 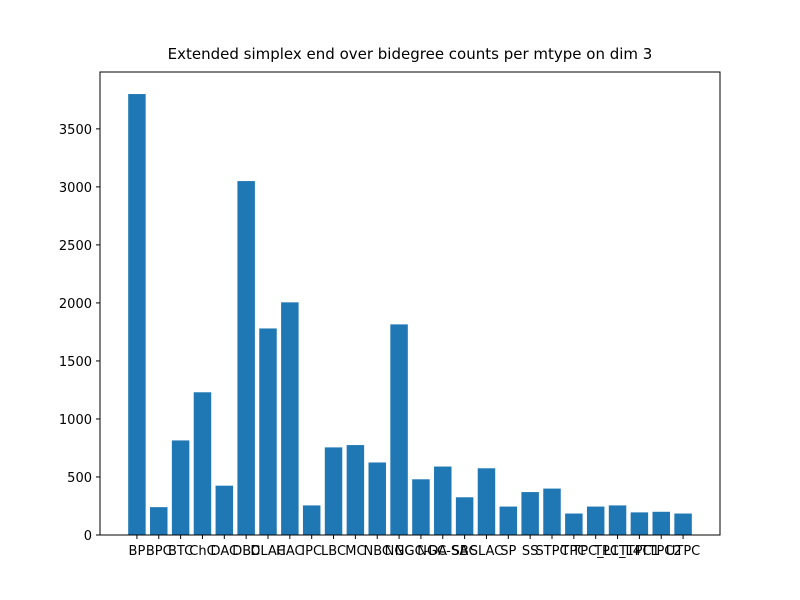 What do you see at coordinates (290, 551) in the screenshot?
I see `x-tick-label: HAC` at bounding box center [290, 551].